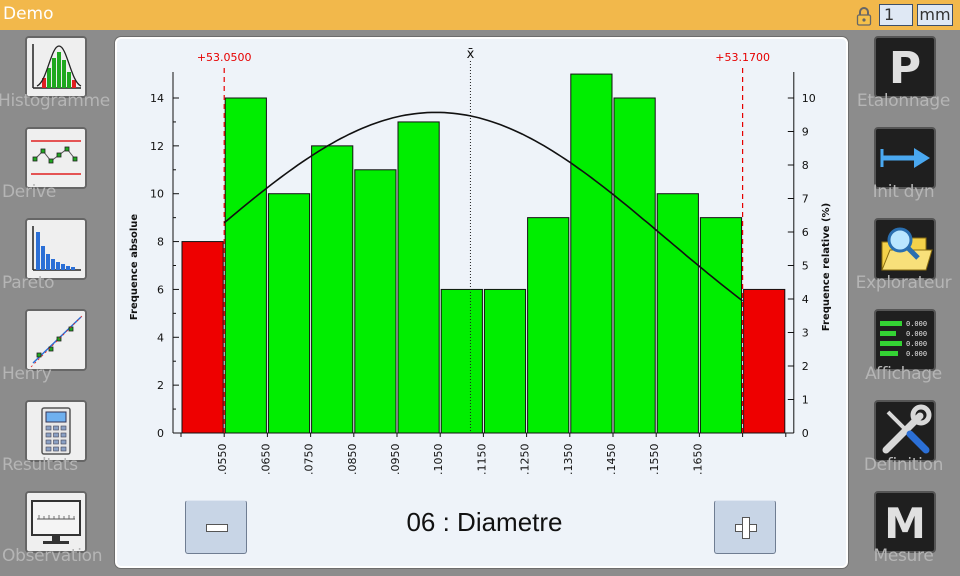 The image size is (960, 576). What do you see at coordinates (484, 522) in the screenshot?
I see `feature-title: 06 : Diametre` at bounding box center [484, 522].